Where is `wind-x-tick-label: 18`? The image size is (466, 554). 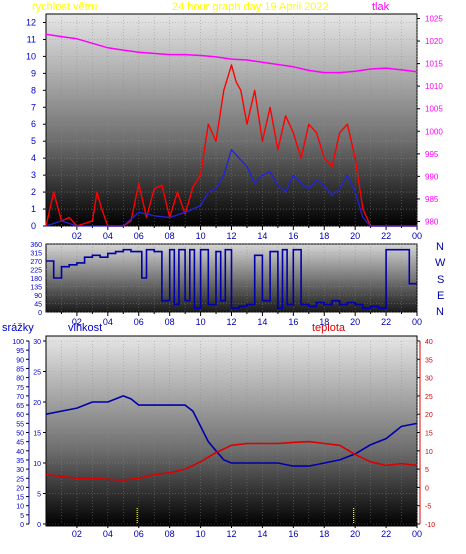
wind-x-tick-label: 18 is located at coordinates (324, 236).